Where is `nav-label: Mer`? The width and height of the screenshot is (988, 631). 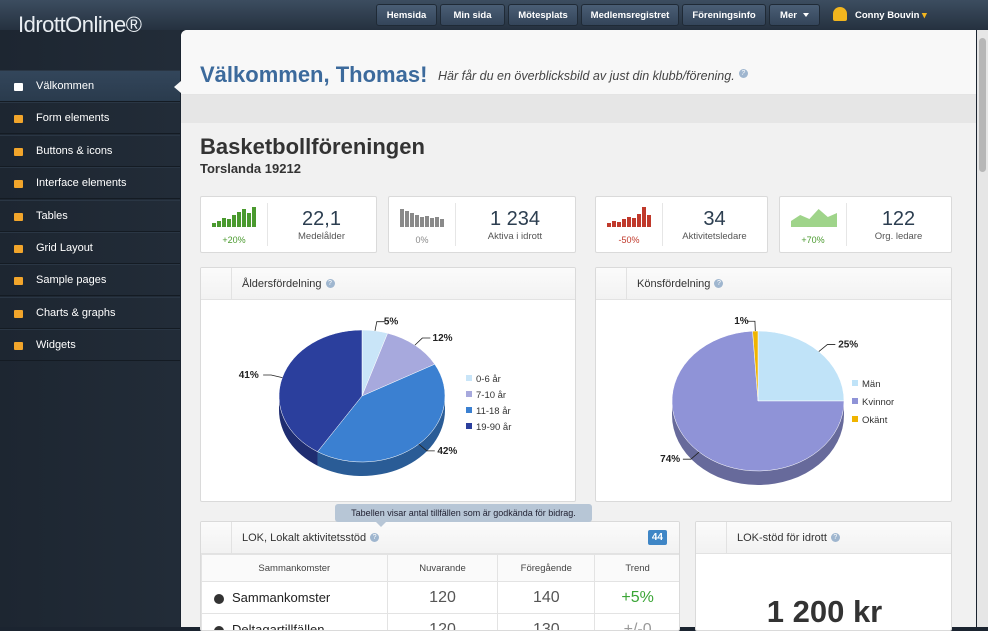
nav-label: Mer is located at coordinates (788, 15).